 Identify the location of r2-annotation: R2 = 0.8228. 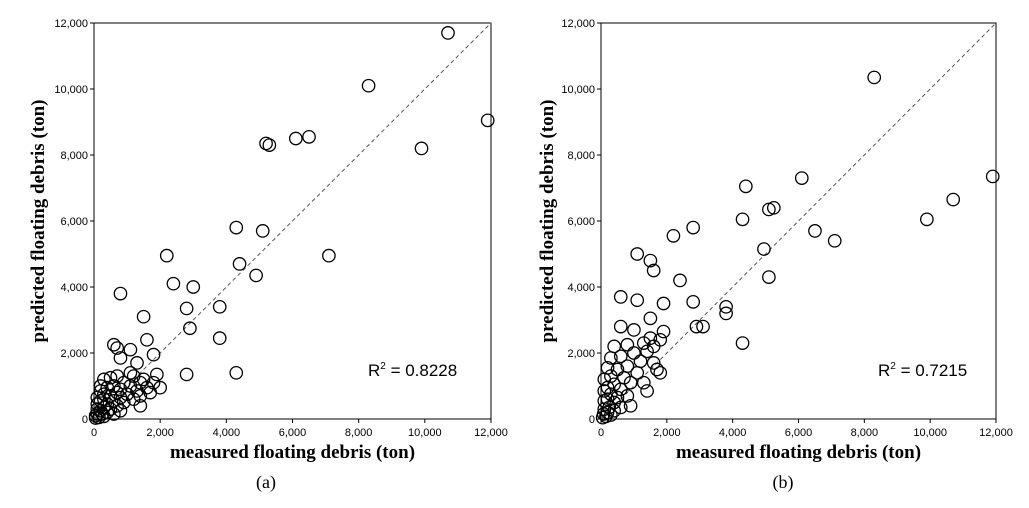
(412, 370).